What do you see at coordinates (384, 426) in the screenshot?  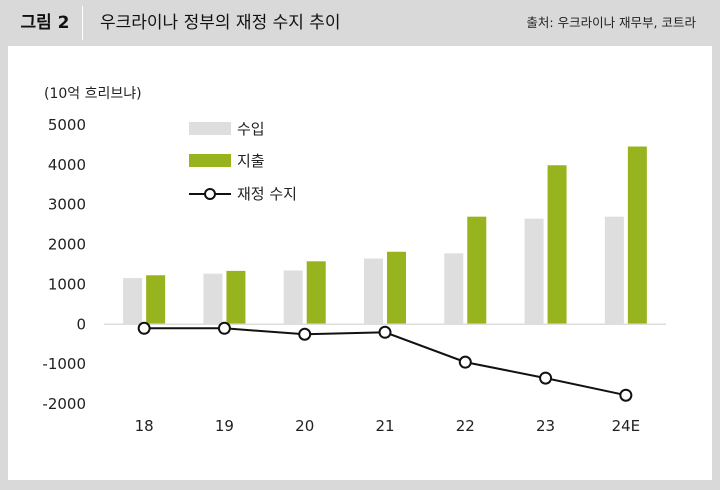 I see `x-tick-label: 21` at bounding box center [384, 426].